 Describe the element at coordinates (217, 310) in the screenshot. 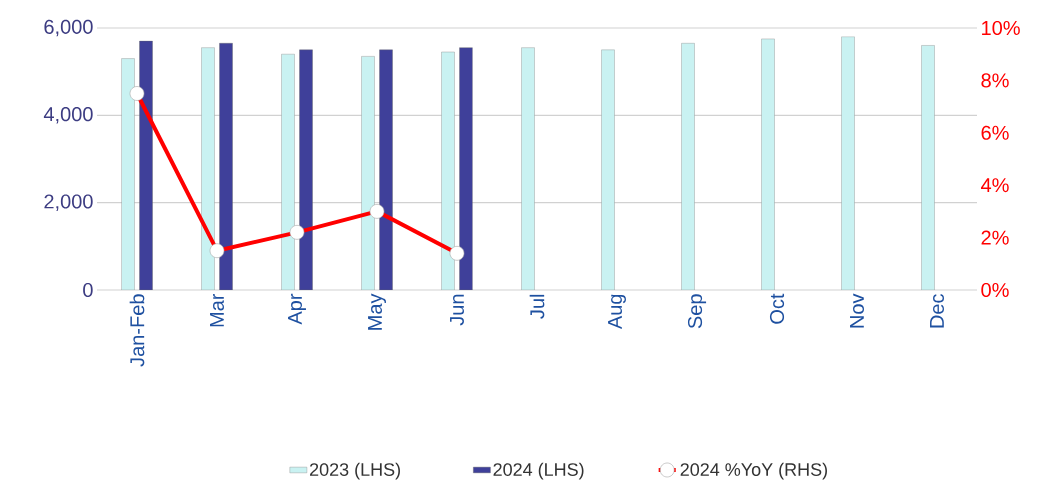

I see `x-tick-label: Mar` at that location.